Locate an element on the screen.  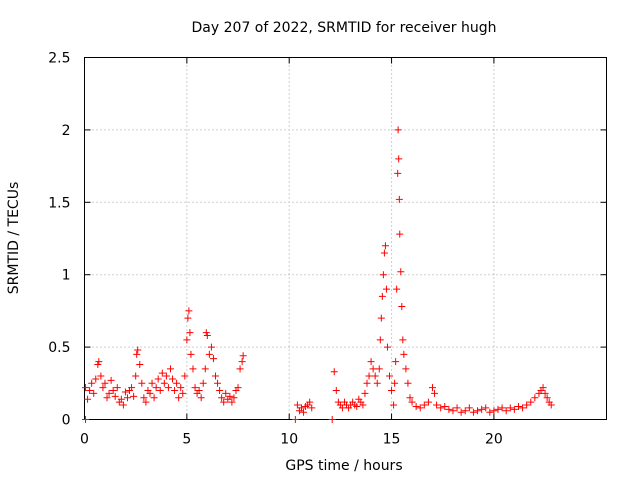
x-tick-label: 20 is located at coordinates (494, 440).